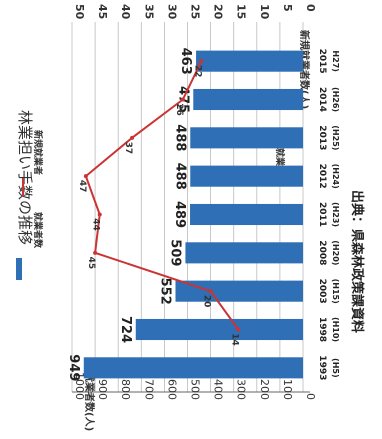 The height and width of the screenshot is (439, 382). I want to click on line-point-2011, so click(99, 214).